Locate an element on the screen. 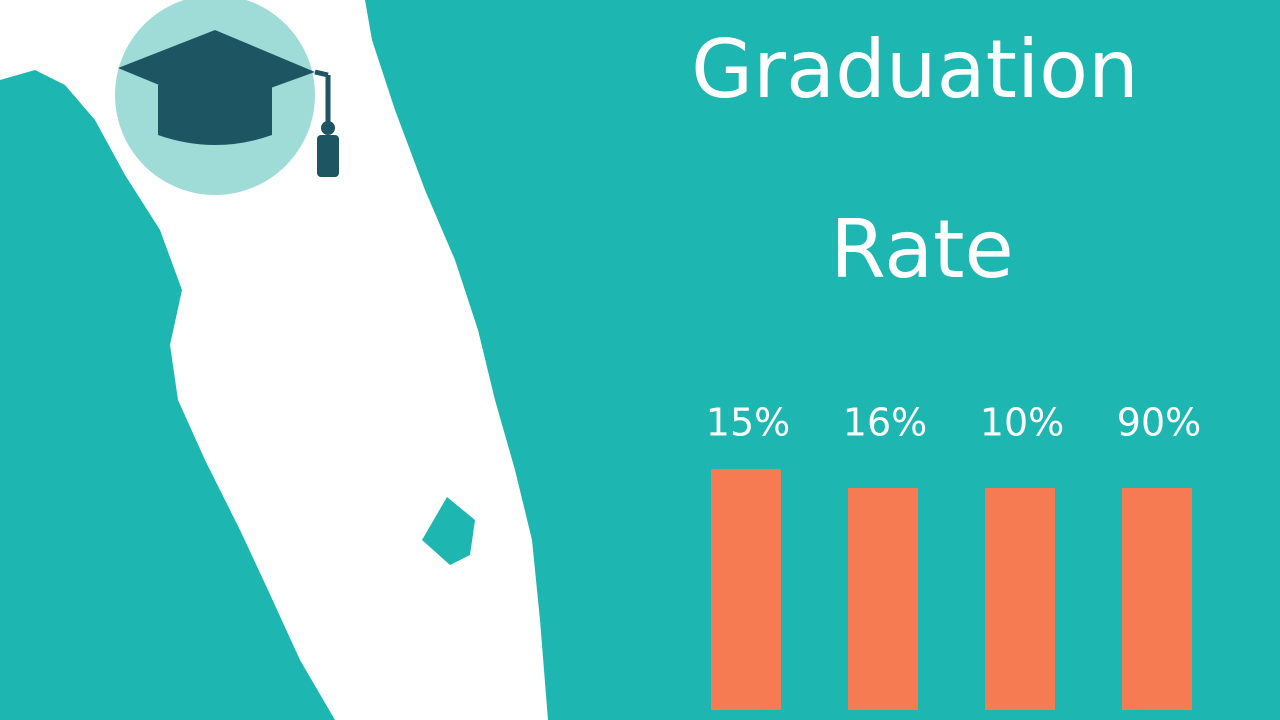  bar-label: 90% is located at coordinates (1159, 423).